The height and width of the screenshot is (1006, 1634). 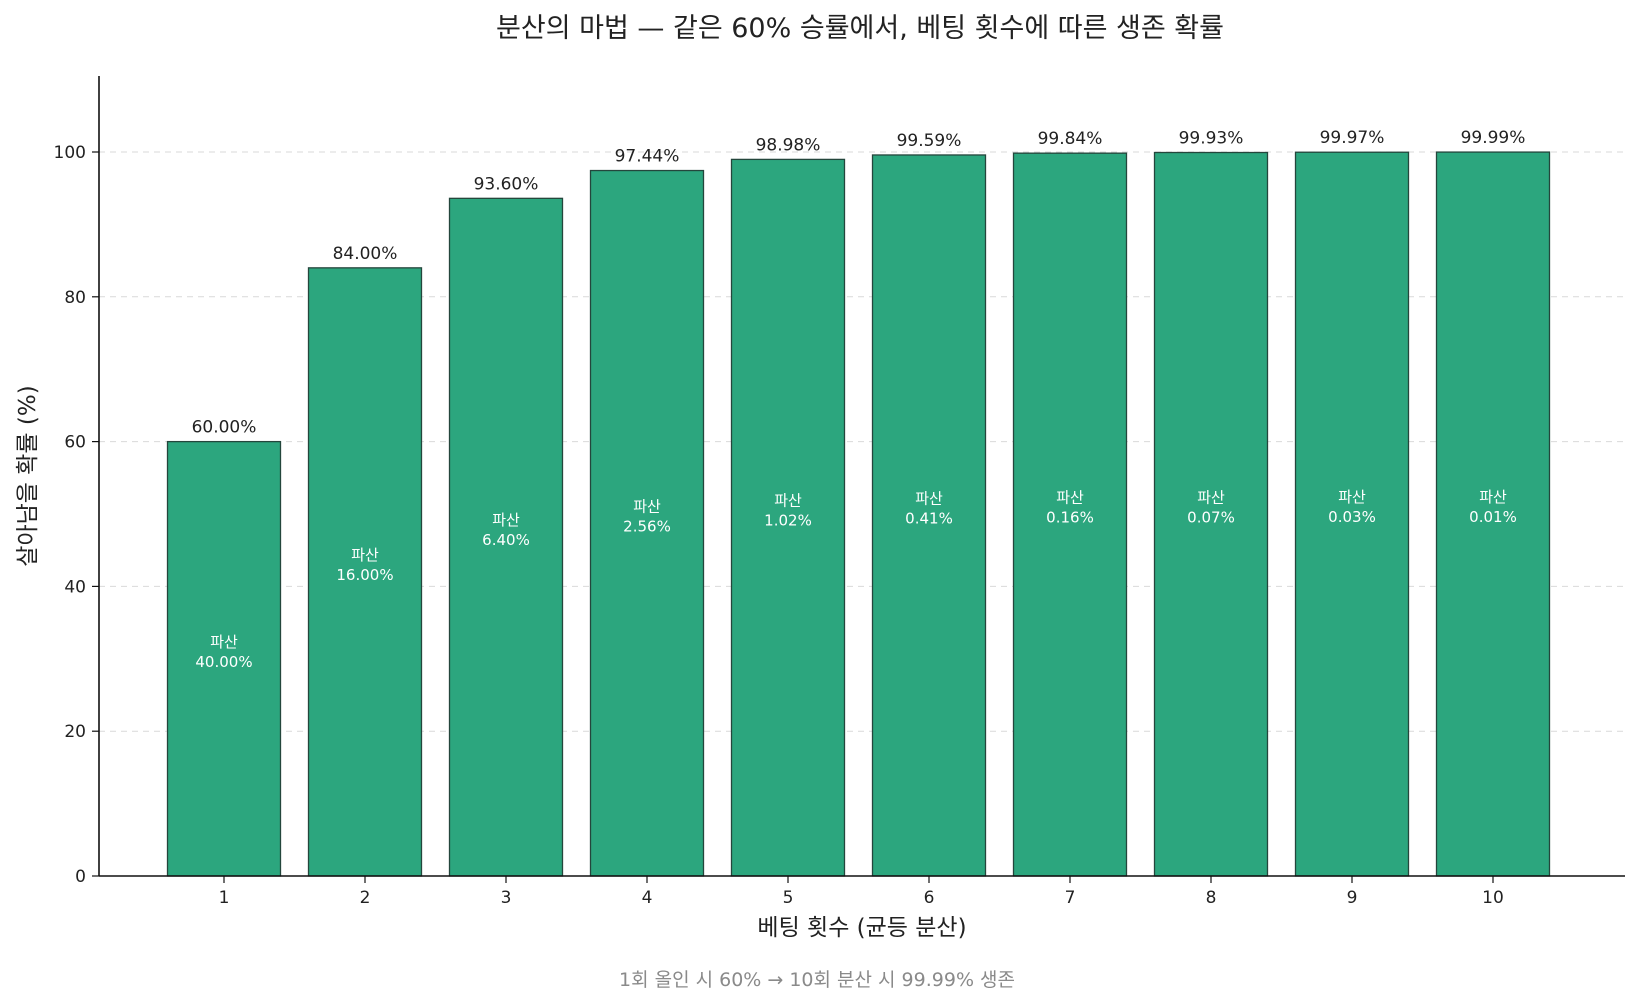 I want to click on y-tick-label: 80, so click(x=75, y=298).